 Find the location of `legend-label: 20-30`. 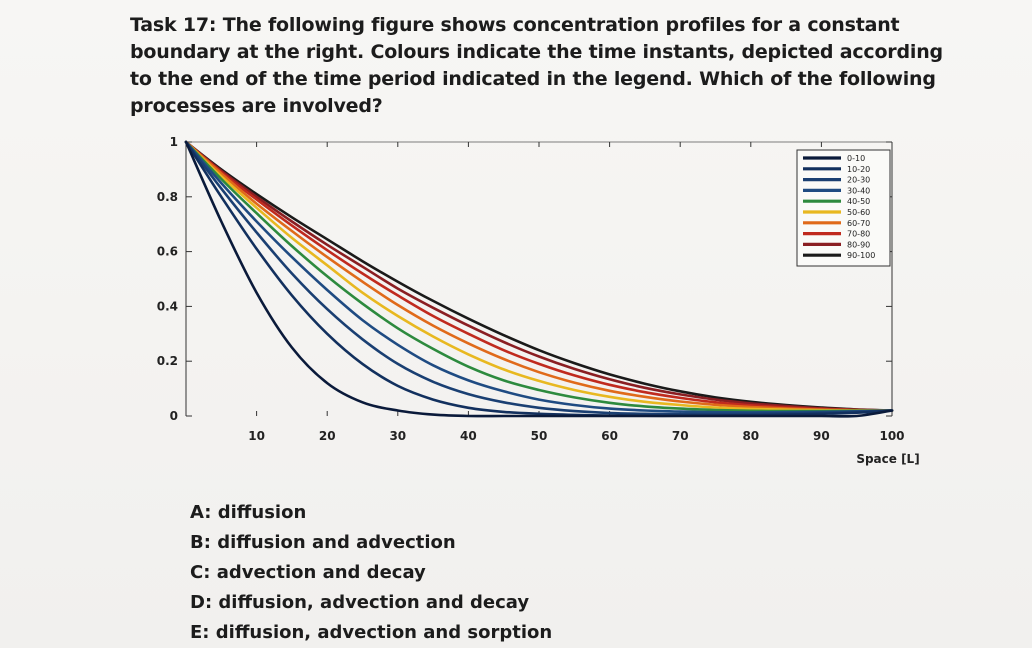

legend-label: 20-30 is located at coordinates (858, 180).